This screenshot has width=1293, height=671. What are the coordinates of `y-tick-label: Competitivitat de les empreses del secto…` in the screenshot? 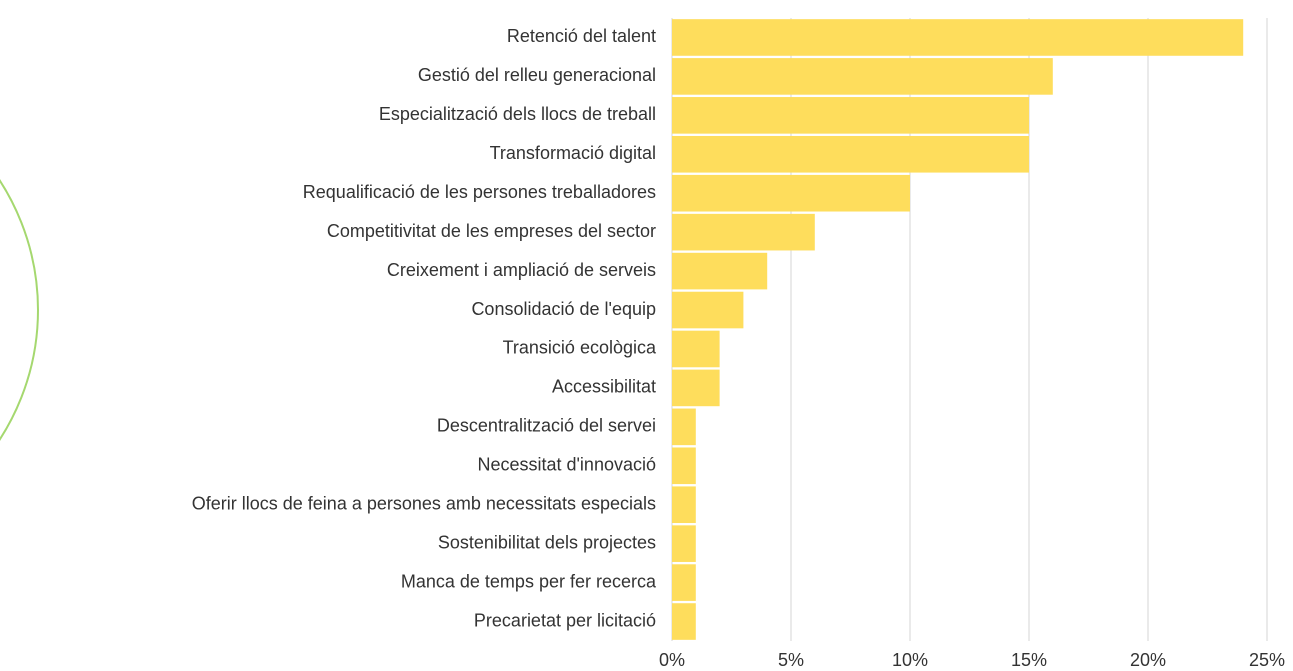 It's located at (491, 231).